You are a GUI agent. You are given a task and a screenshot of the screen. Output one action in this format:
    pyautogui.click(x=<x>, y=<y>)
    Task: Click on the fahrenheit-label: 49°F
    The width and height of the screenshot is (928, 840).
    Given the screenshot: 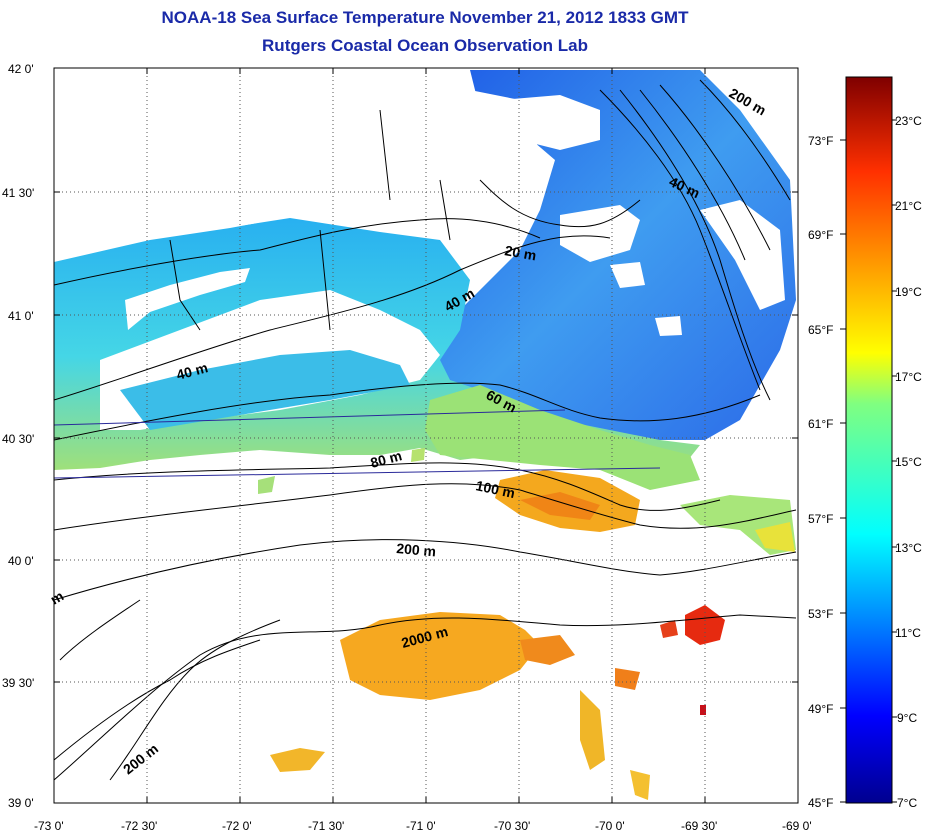 What is the action you would take?
    pyautogui.click(x=820, y=709)
    